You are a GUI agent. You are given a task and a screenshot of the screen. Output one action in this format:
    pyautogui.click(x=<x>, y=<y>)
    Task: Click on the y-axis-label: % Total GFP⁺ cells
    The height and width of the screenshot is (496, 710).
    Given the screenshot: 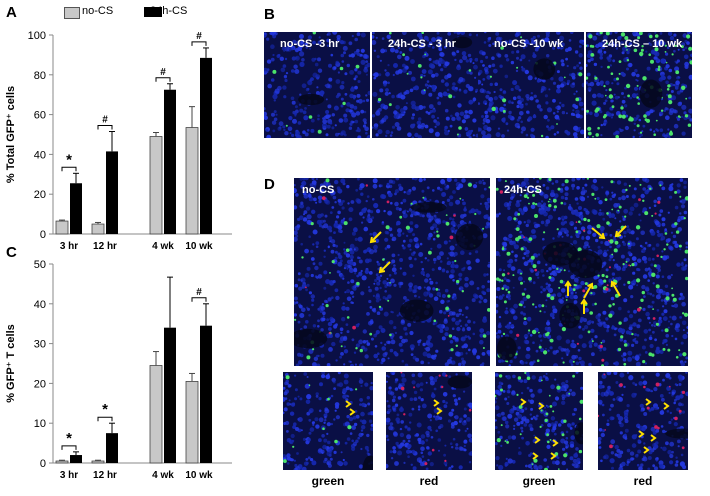 What is the action you would take?
    pyautogui.click(x=11, y=134)
    